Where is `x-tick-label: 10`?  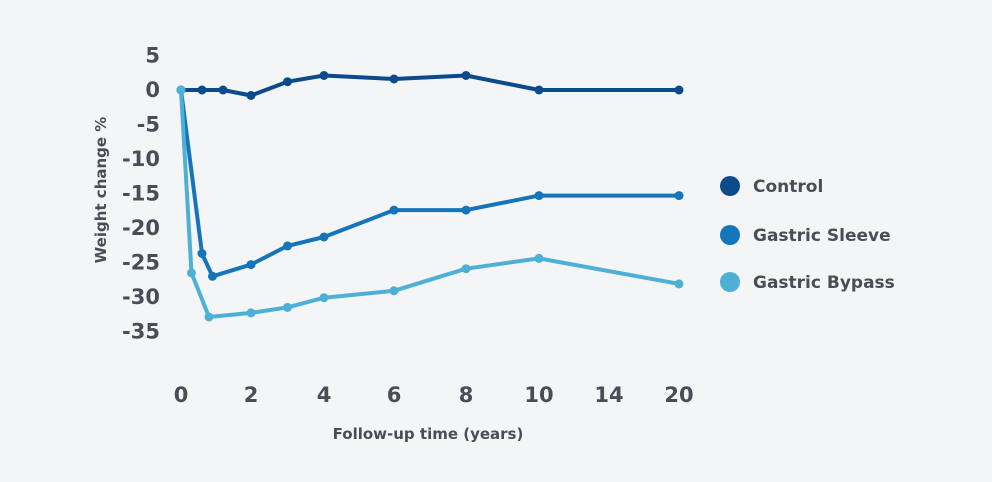
x-tick-label: 10 is located at coordinates (538, 395).